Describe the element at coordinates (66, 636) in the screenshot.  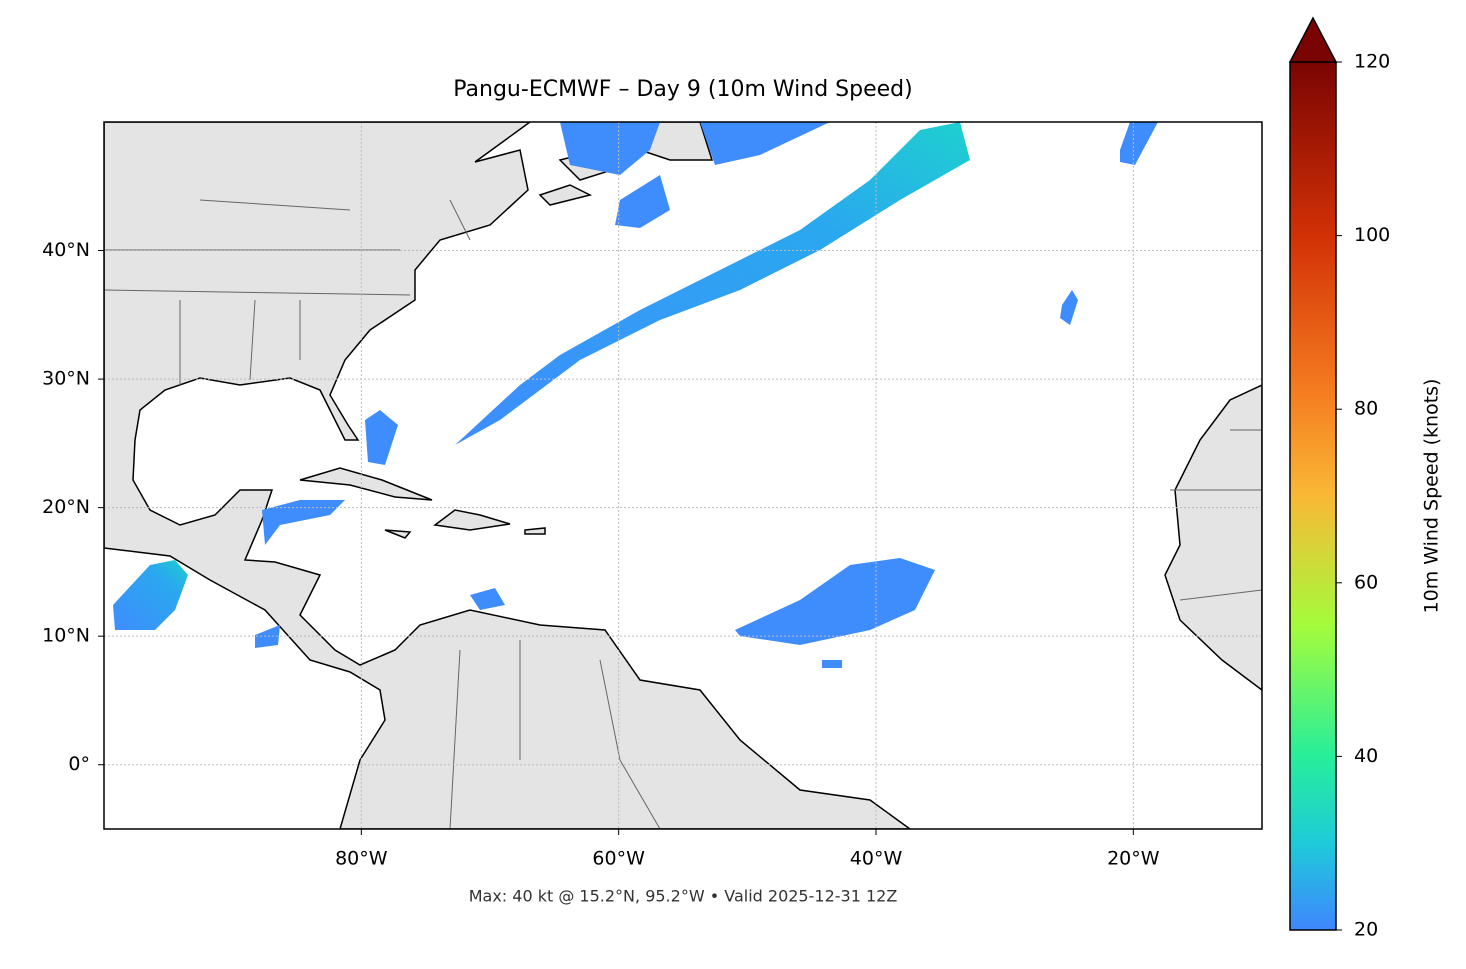
I see `y-tick-label: 10°N` at that location.